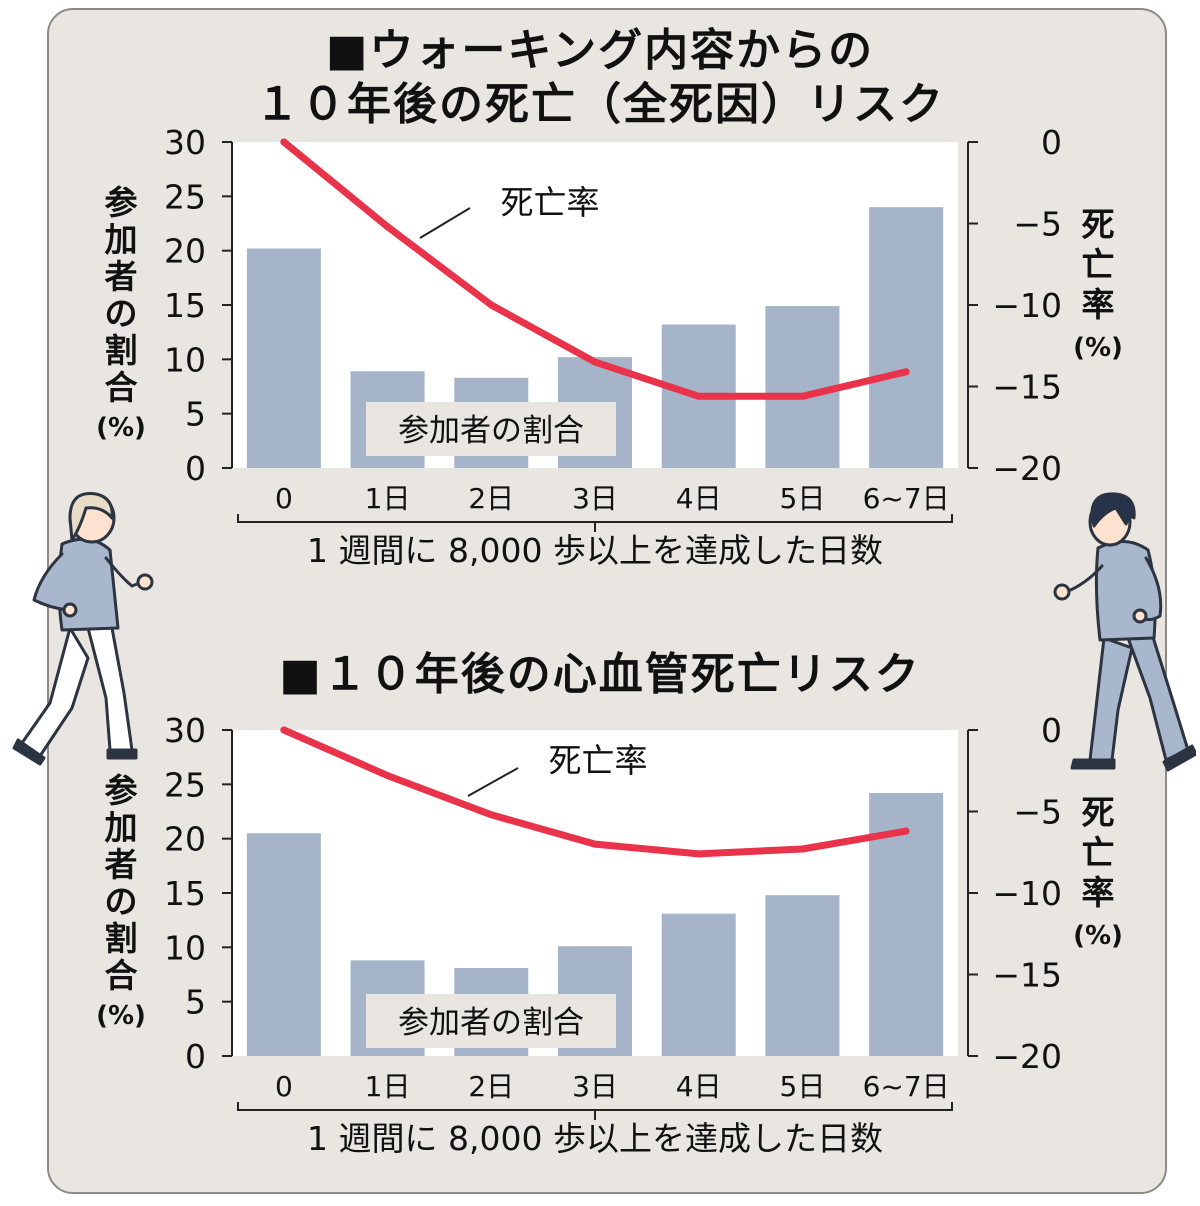  Describe the element at coordinates (1027, 387) in the screenshot. I see `chart-1-right-tick-label: −15` at that location.